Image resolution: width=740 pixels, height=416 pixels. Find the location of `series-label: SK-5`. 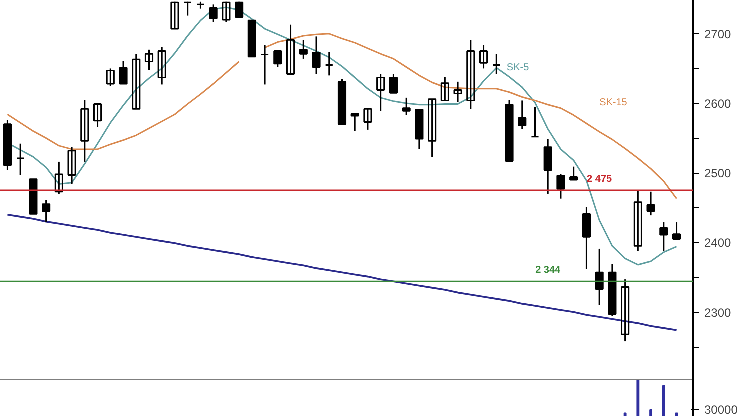

series-label: SK-5 is located at coordinates (518, 68).